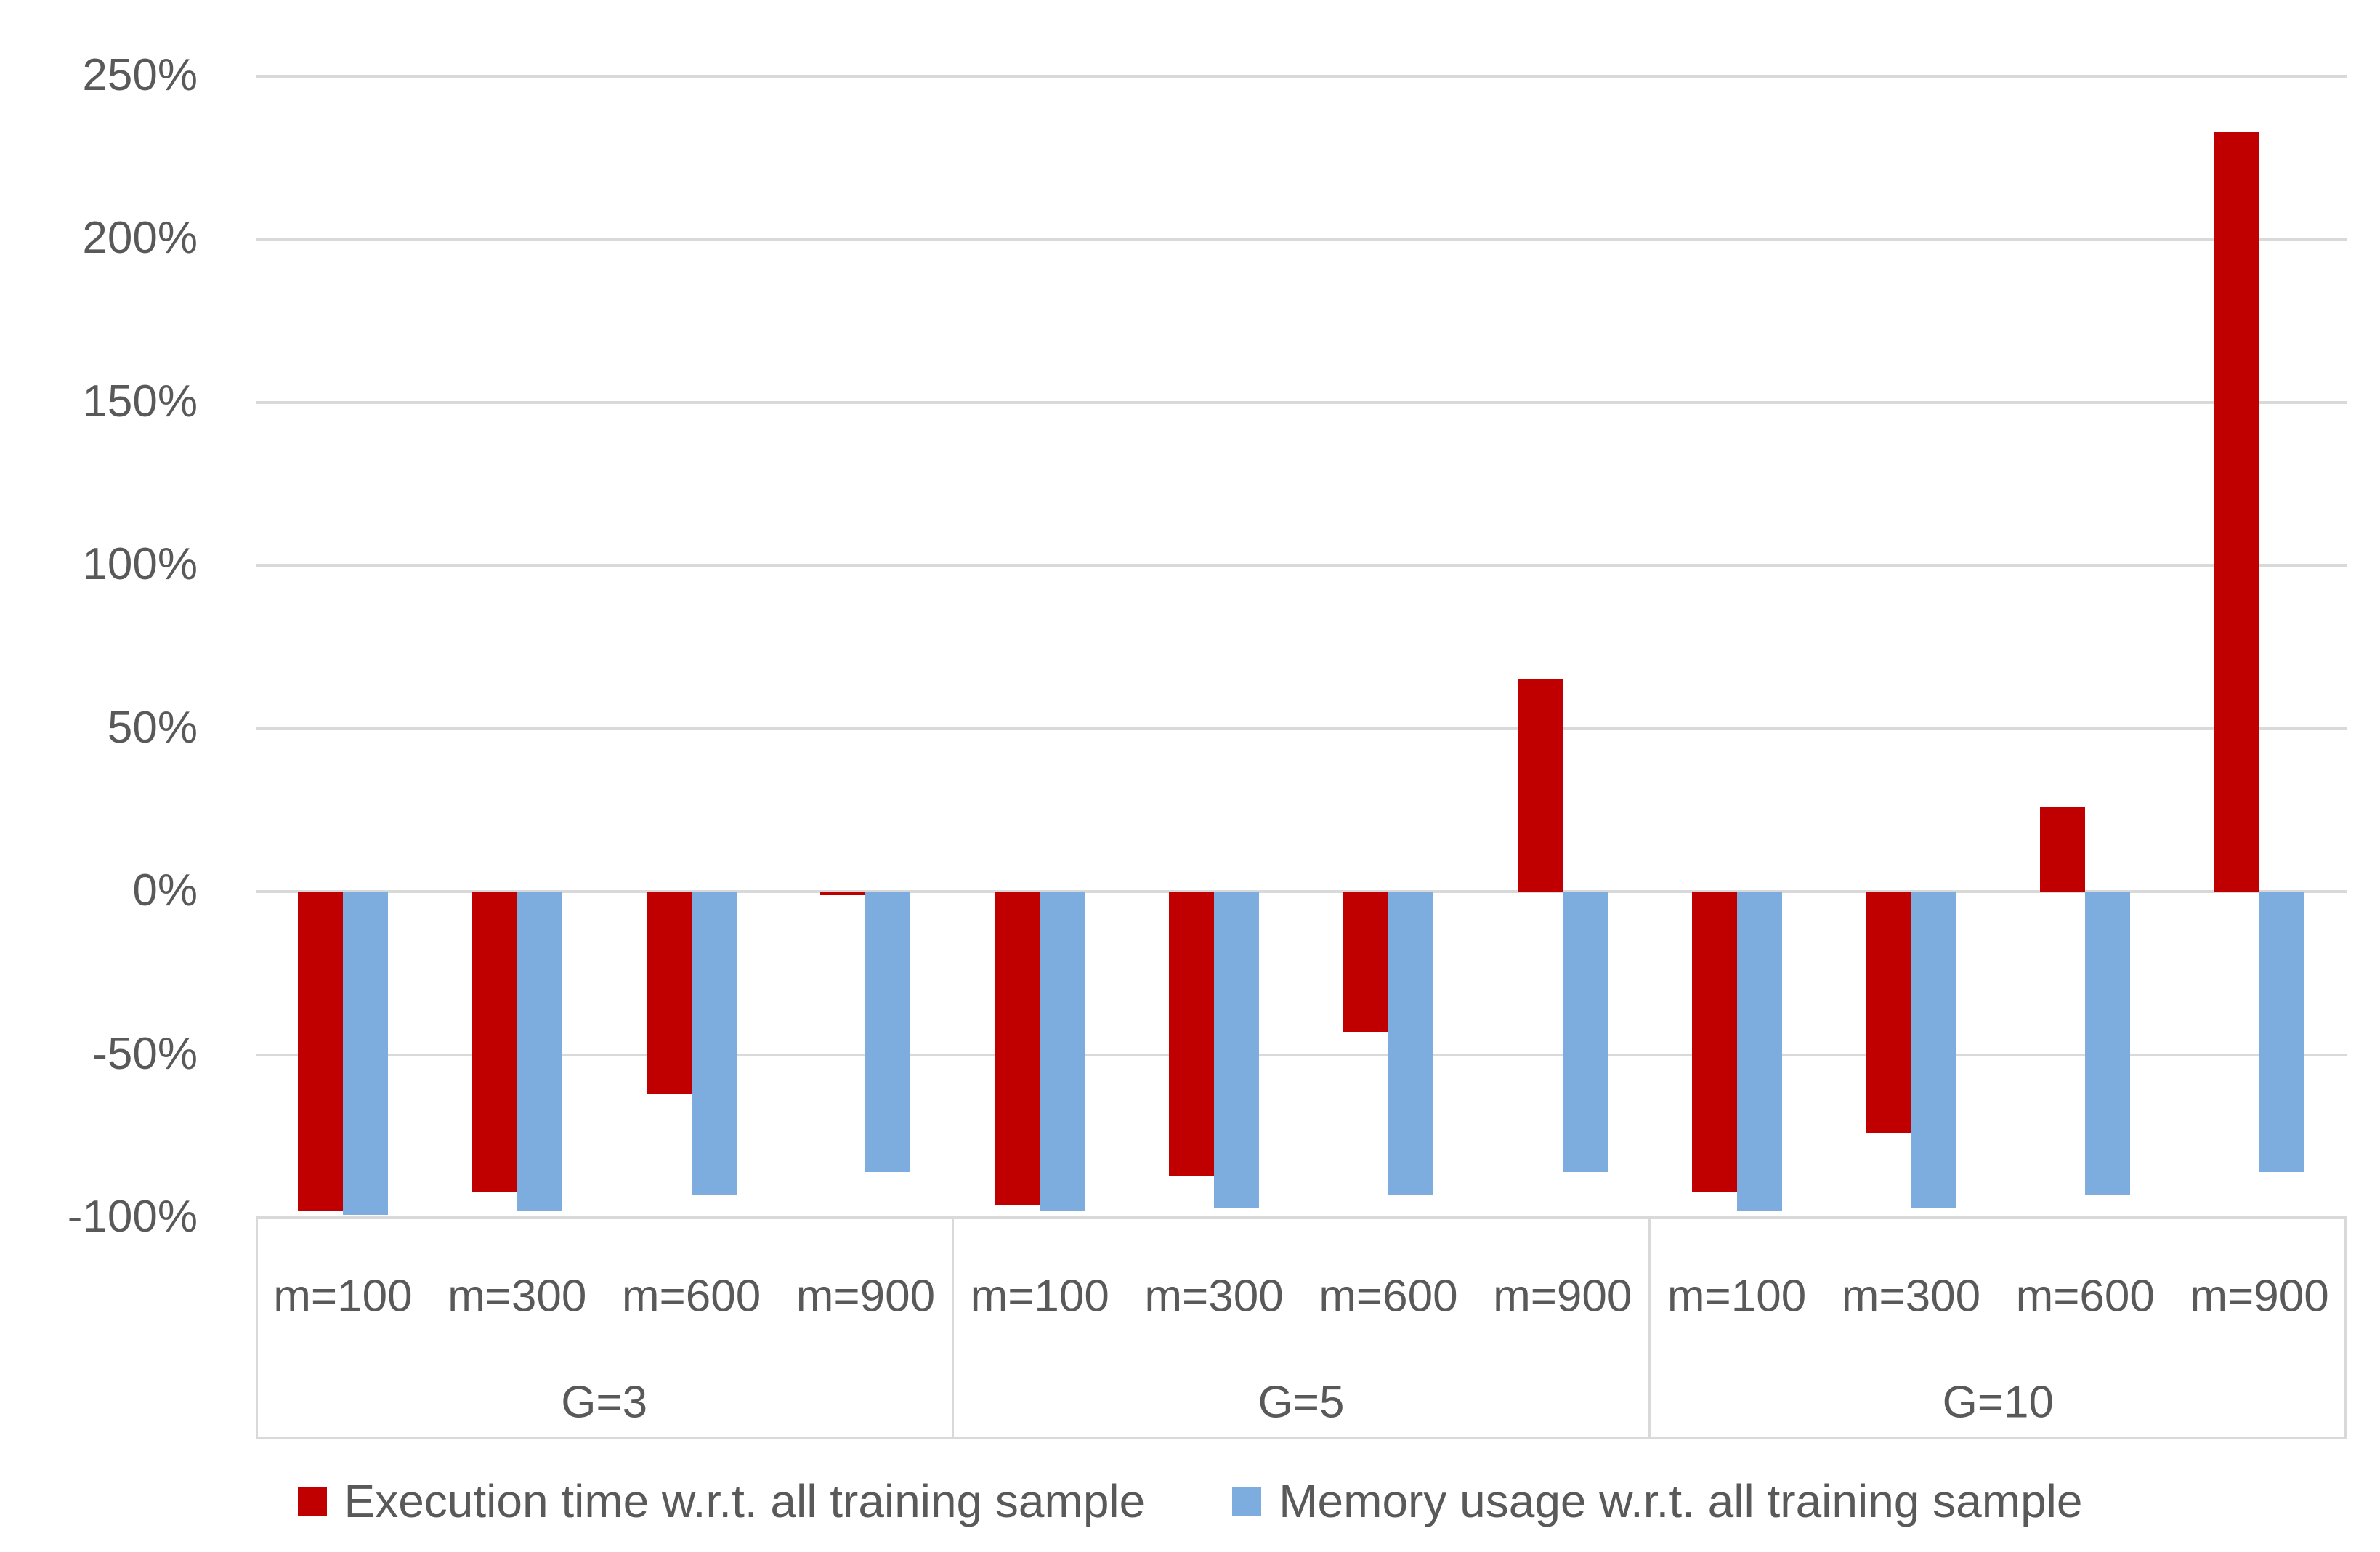 This screenshot has height=1552, width=2380. What do you see at coordinates (669, 993) in the screenshot?
I see `bar-exec-g3-m600` at bounding box center [669, 993].